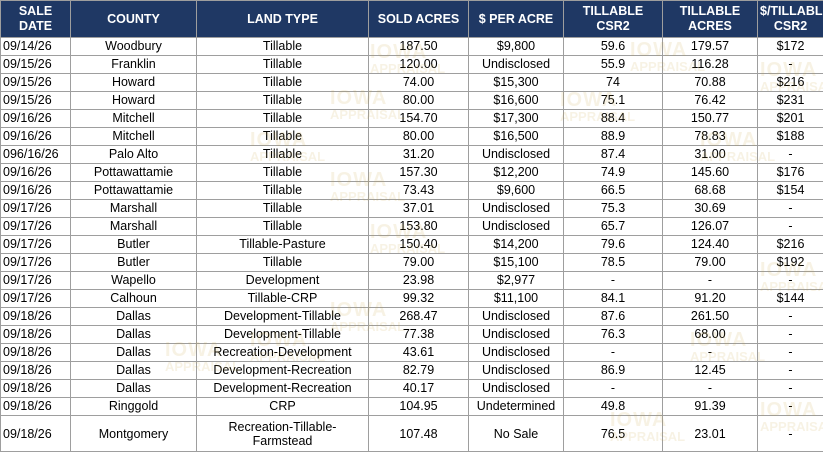 This screenshot has width=823, height=452. What do you see at coordinates (516, 101) in the screenshot?
I see `price-per-acre-cell: $16,600` at bounding box center [516, 101].